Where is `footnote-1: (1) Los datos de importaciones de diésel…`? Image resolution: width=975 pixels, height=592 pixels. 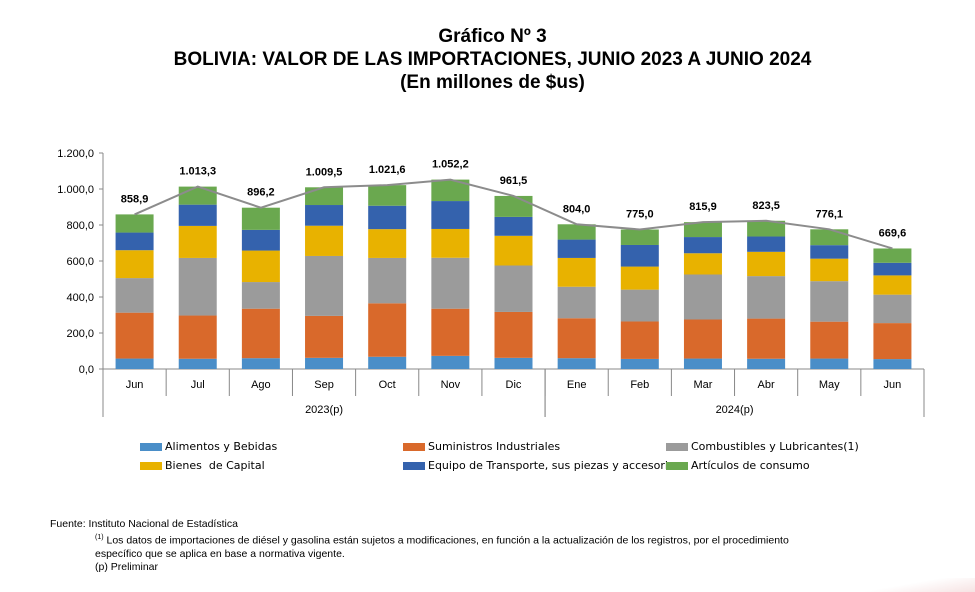
footnote-1: (1) Los datos de importaciones de diésel… is located at coordinates (419, 539).